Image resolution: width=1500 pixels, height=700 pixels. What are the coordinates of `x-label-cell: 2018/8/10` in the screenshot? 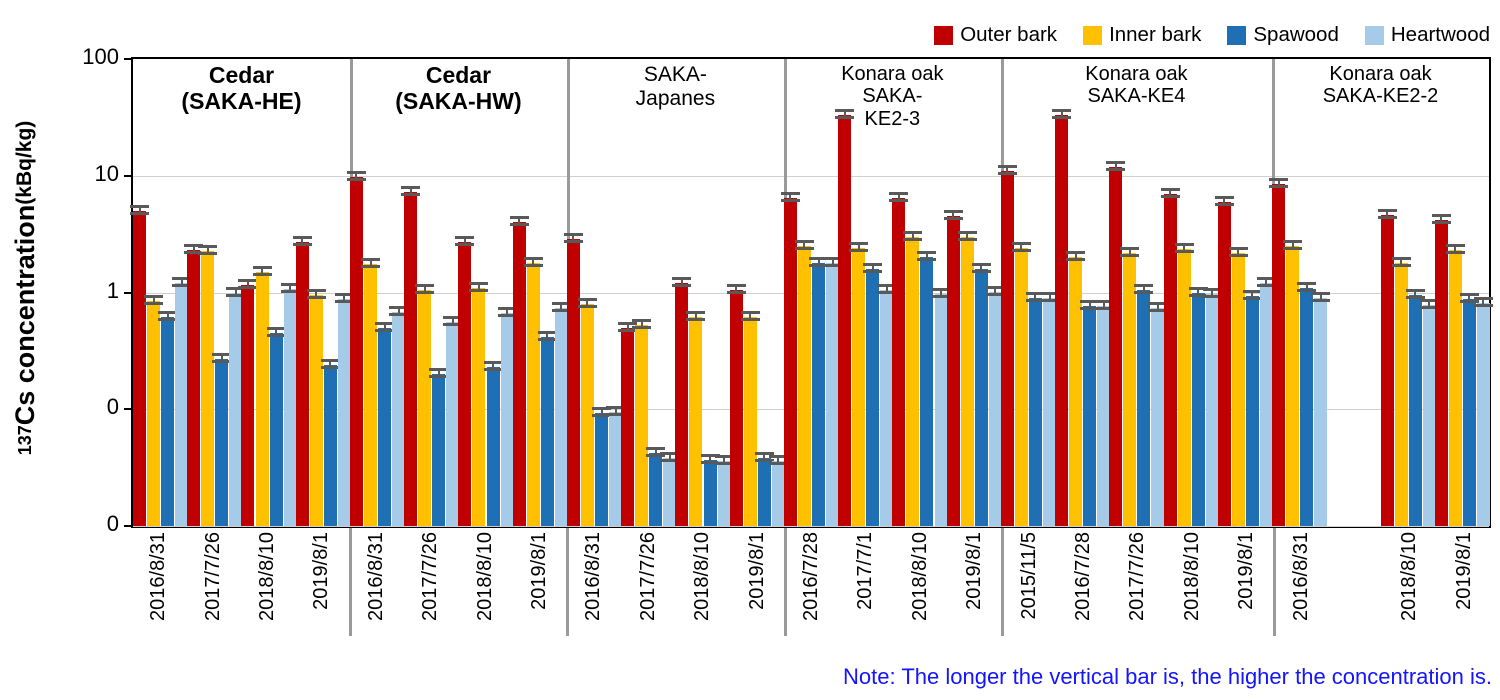 It's located at (920, 593).